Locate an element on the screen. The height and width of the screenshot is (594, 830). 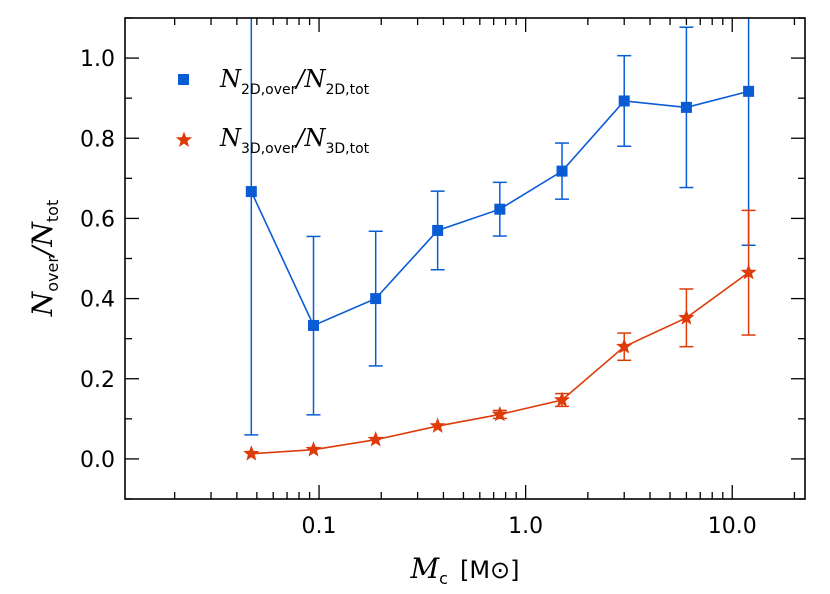
y-axis-label: Nover/Ntot is located at coordinates (44, 258).